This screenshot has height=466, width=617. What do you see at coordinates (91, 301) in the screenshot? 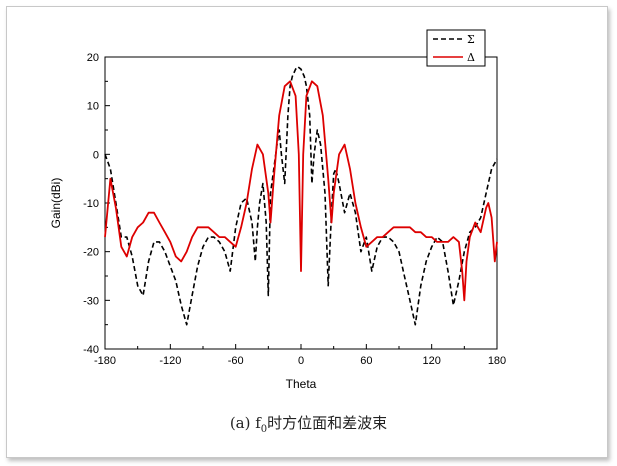
I see `y-tick-label: -30` at bounding box center [91, 301].